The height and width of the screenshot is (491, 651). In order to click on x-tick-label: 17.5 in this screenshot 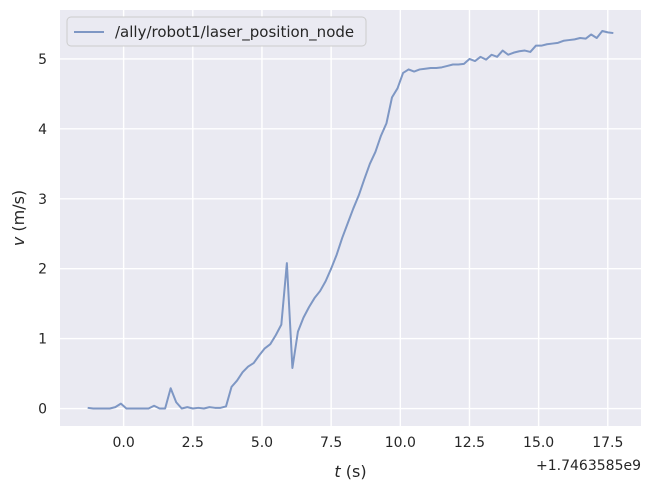, I will do `click(607, 443)`.